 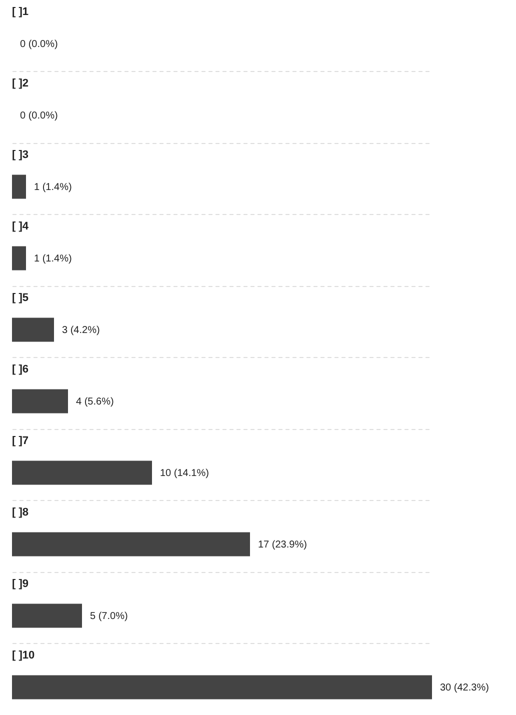 What do you see at coordinates (20, 370) in the screenshot?
I see `y-tick-label: [ ]6` at bounding box center [20, 370].